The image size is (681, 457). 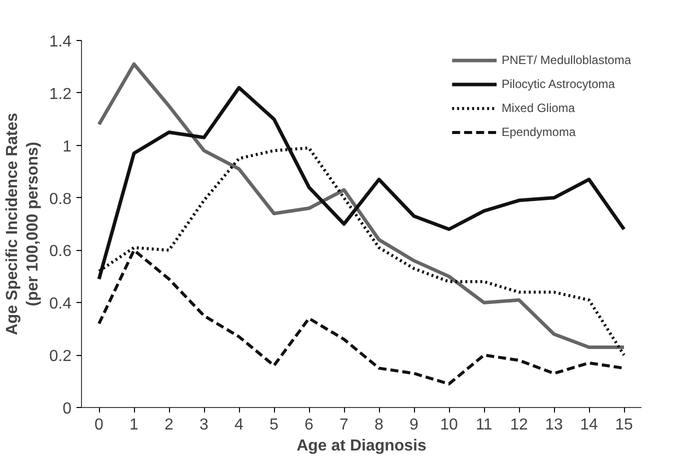 I want to click on y-tick-label: 0.8, so click(x=60, y=199).